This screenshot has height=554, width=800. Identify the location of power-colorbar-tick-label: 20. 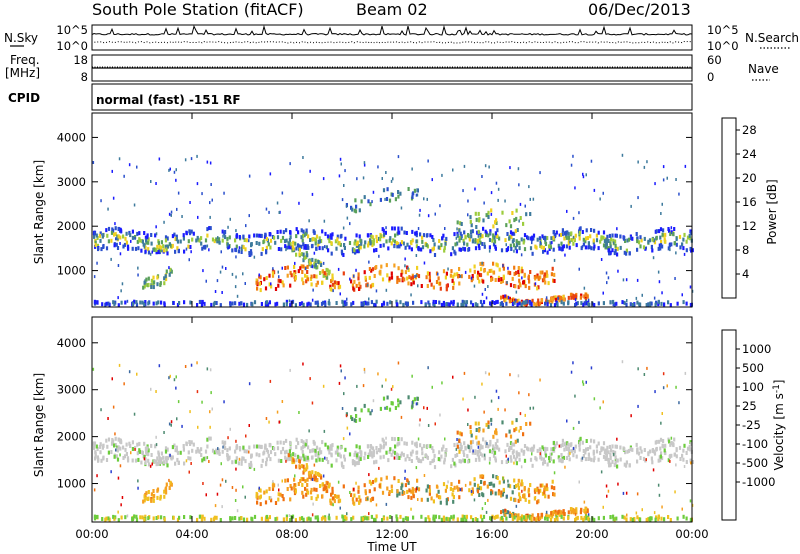
(749, 178).